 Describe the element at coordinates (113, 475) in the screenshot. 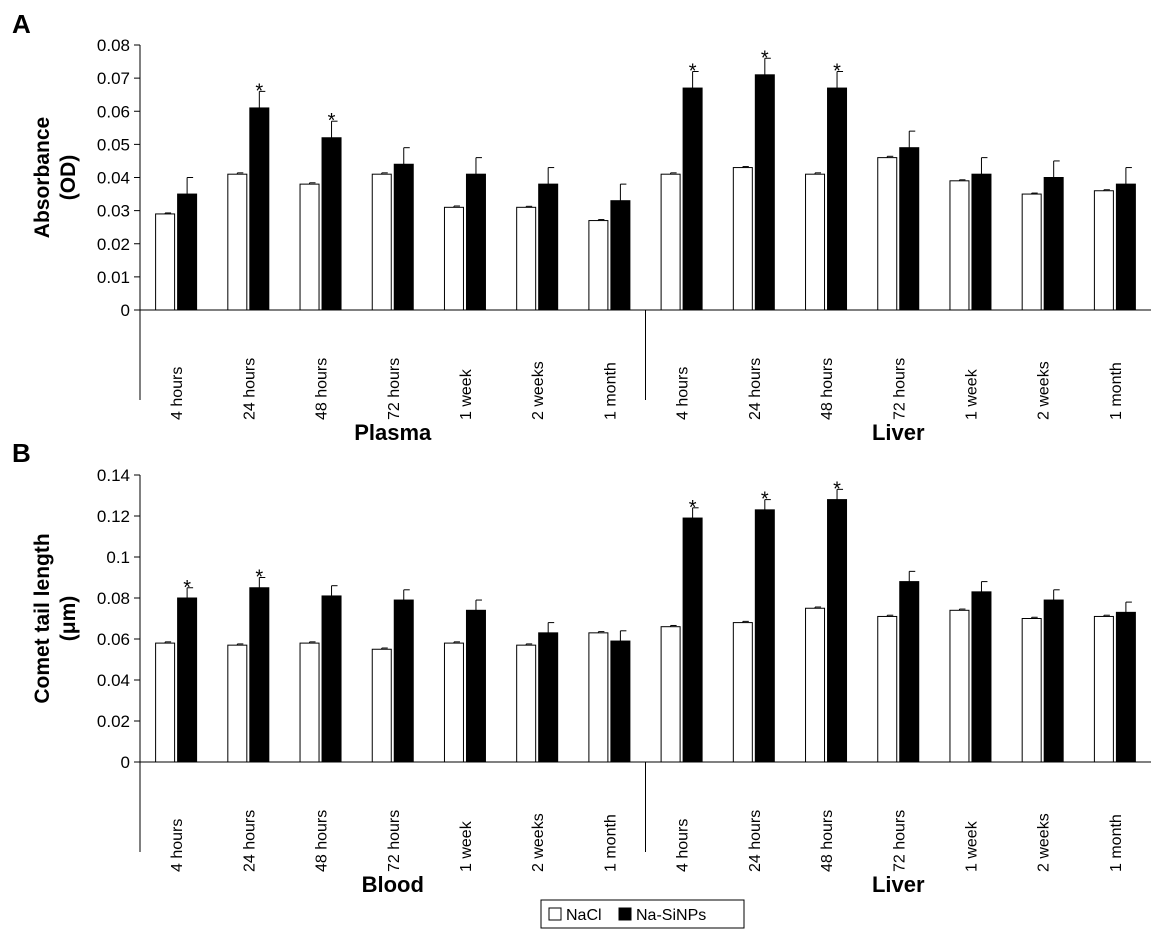

I see `y-tick-label: 0.14` at that location.